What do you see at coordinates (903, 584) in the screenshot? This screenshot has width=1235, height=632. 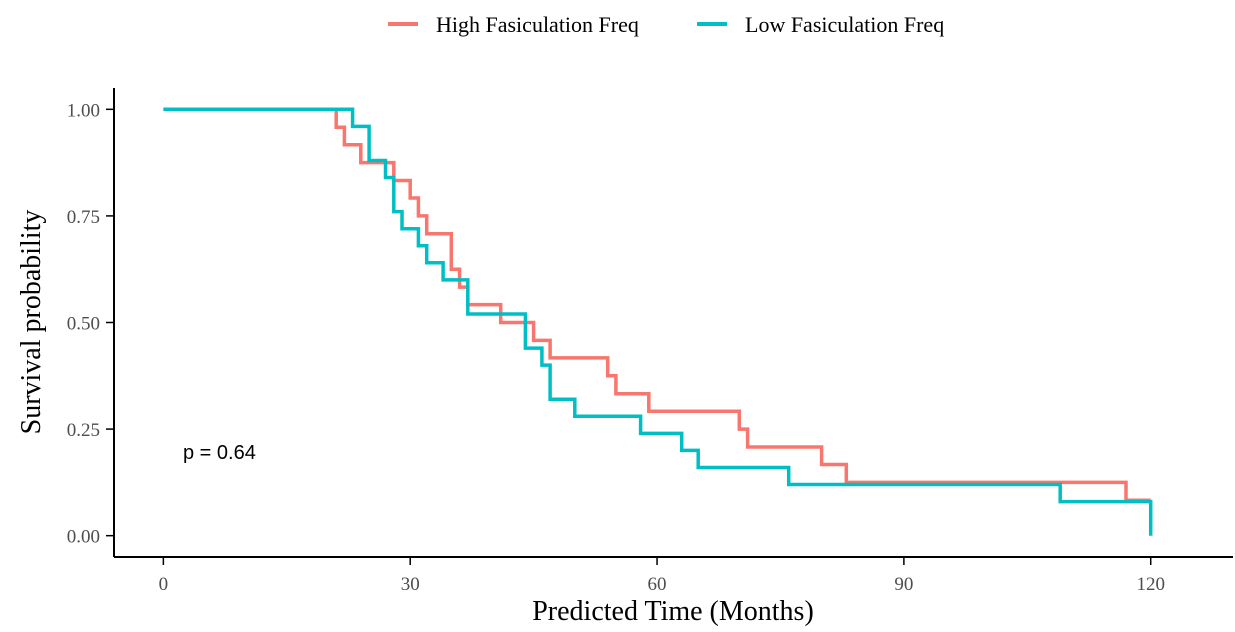 I see `x-tick-label: 90` at bounding box center [903, 584].